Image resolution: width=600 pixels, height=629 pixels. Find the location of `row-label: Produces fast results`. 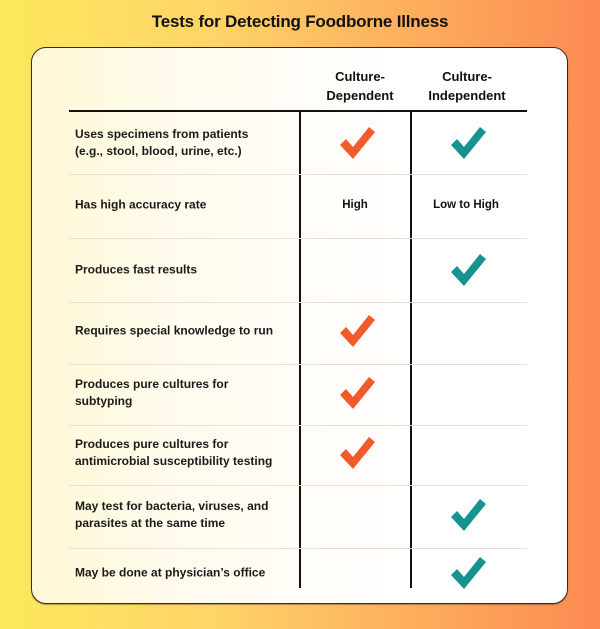

row-label: Produces fast results is located at coordinates (185, 270).